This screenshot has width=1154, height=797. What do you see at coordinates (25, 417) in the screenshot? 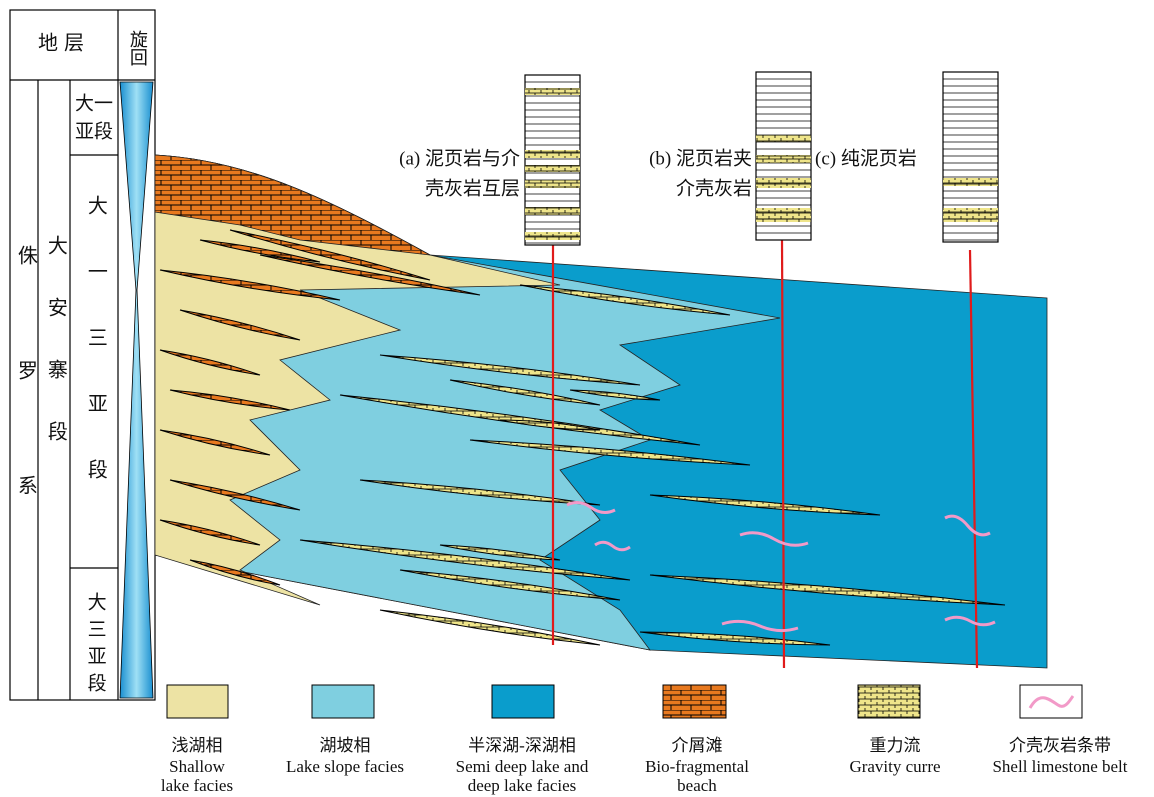
I see `system-label: 侏罗系` at bounding box center [25, 417].